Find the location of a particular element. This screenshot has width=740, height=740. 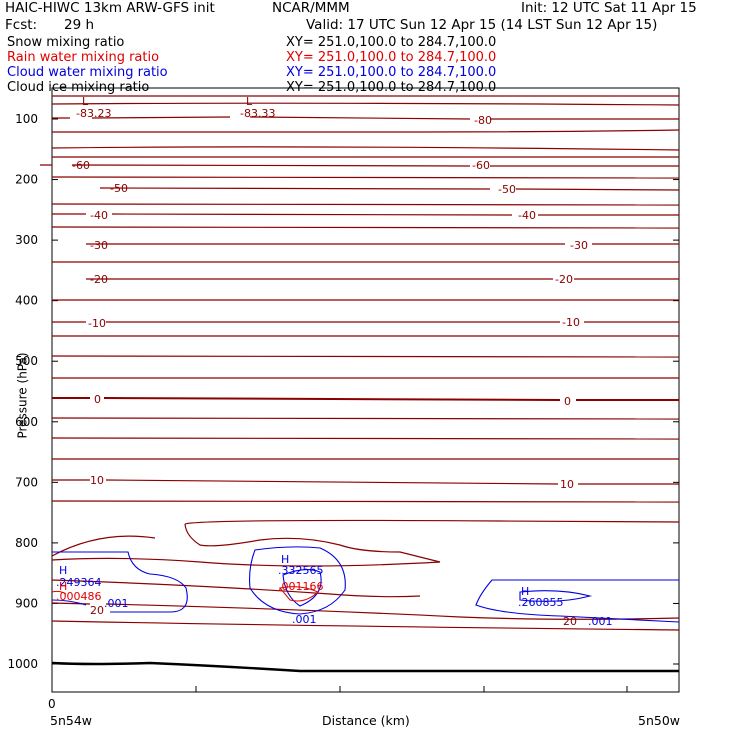

x-axis-title: Distance (km) is located at coordinates (366, 720).